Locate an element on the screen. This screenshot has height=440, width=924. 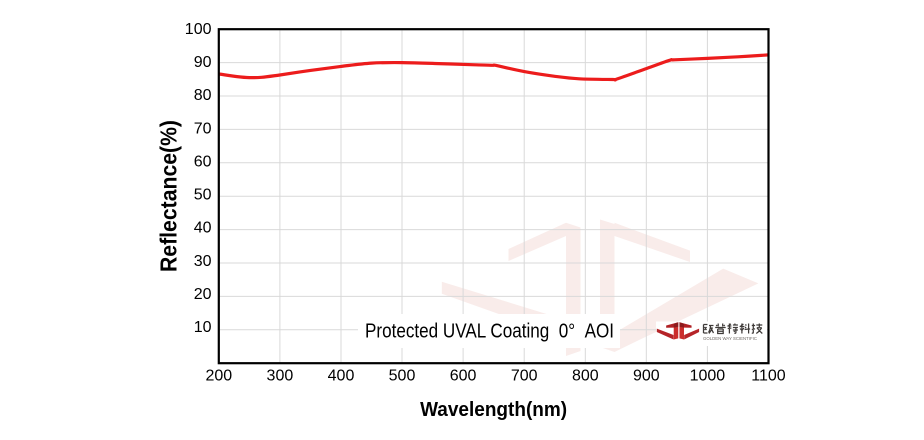
svg-text: 300 is located at coordinates (280, 376).